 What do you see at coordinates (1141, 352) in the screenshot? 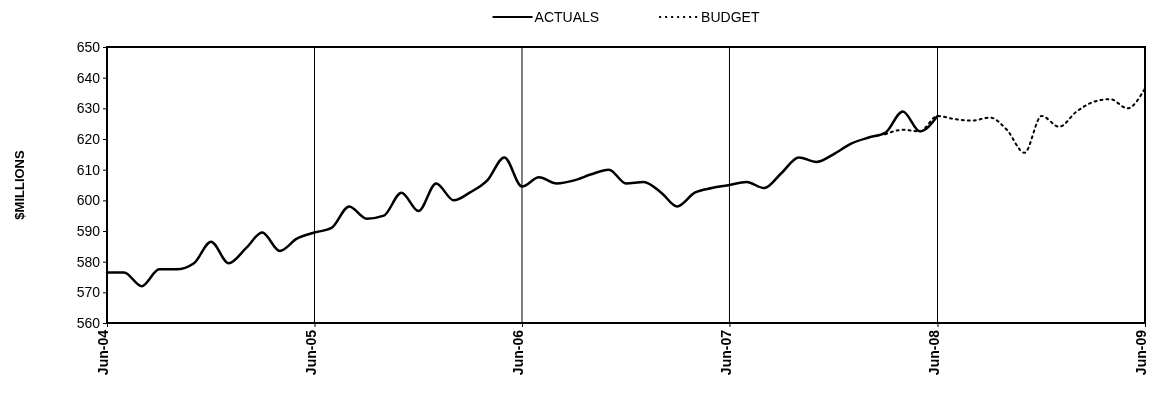
I see `x-tick-label: Jun-09` at bounding box center [1141, 352].